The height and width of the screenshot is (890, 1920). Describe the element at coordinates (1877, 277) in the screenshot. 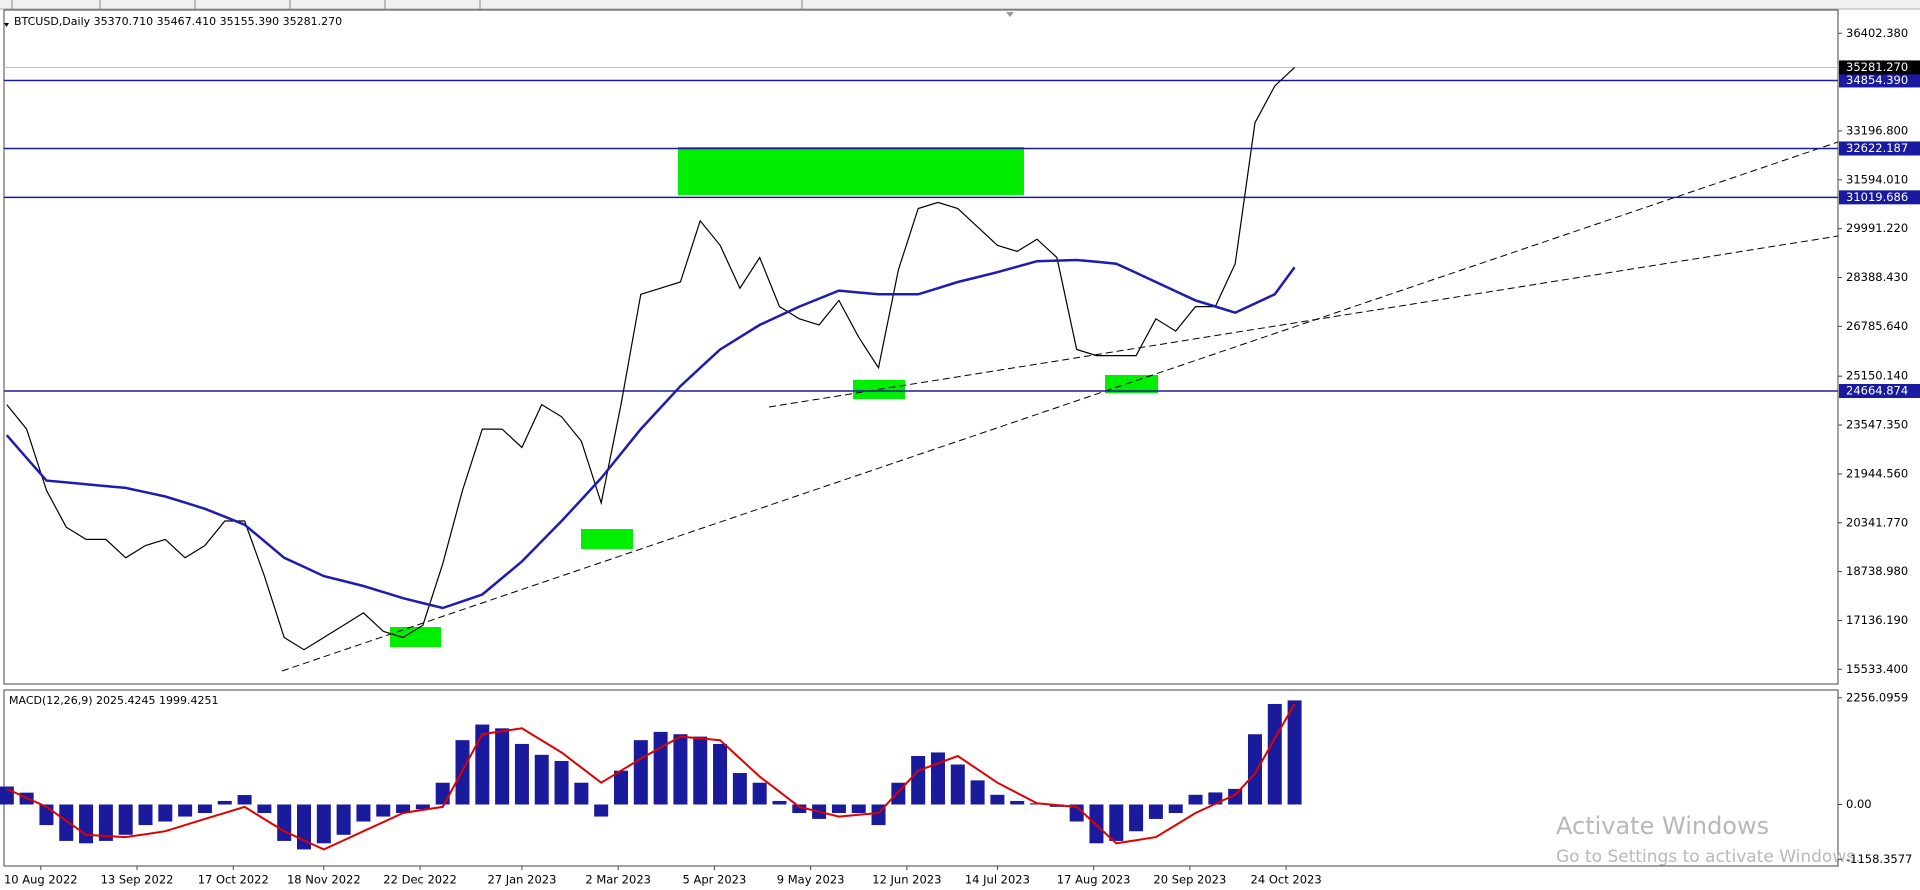

I see `y-tick-label: 28388.430` at that location.